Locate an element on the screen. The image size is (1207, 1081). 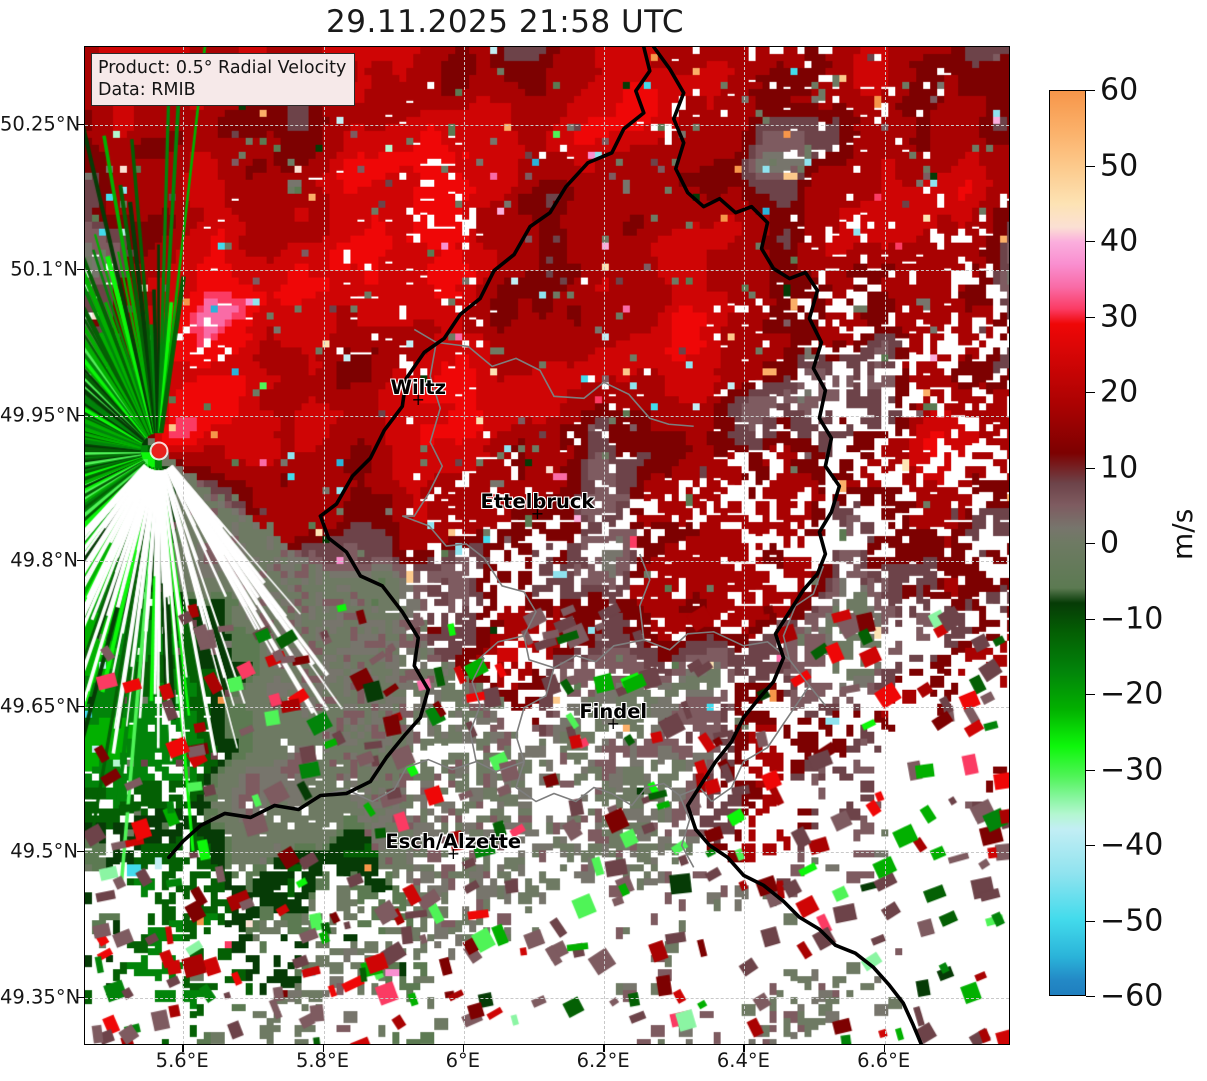
city-label: Wiltz is located at coordinates (418, 388).